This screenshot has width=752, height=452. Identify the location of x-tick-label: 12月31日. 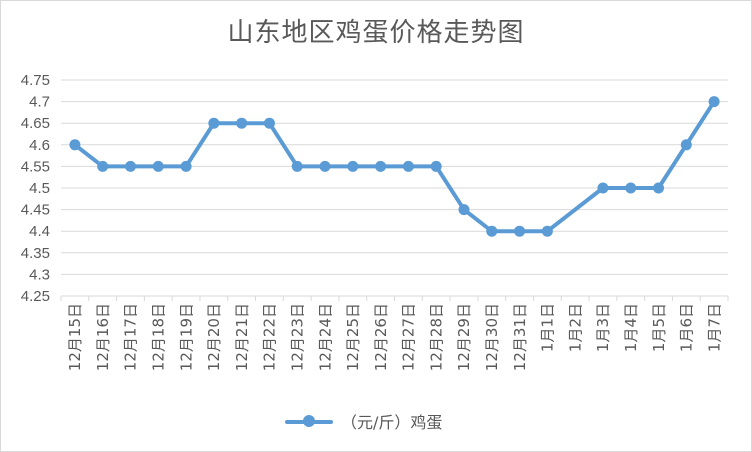
(520, 337).